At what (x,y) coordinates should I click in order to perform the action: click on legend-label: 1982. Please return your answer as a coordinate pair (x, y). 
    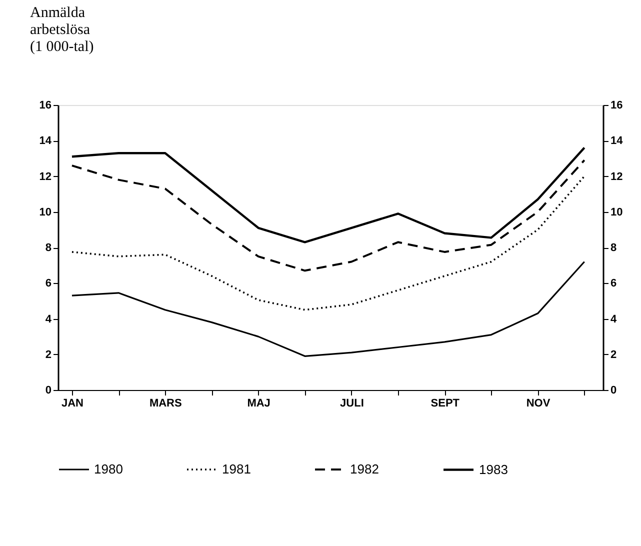
    Looking at the image, I should click on (364, 469).